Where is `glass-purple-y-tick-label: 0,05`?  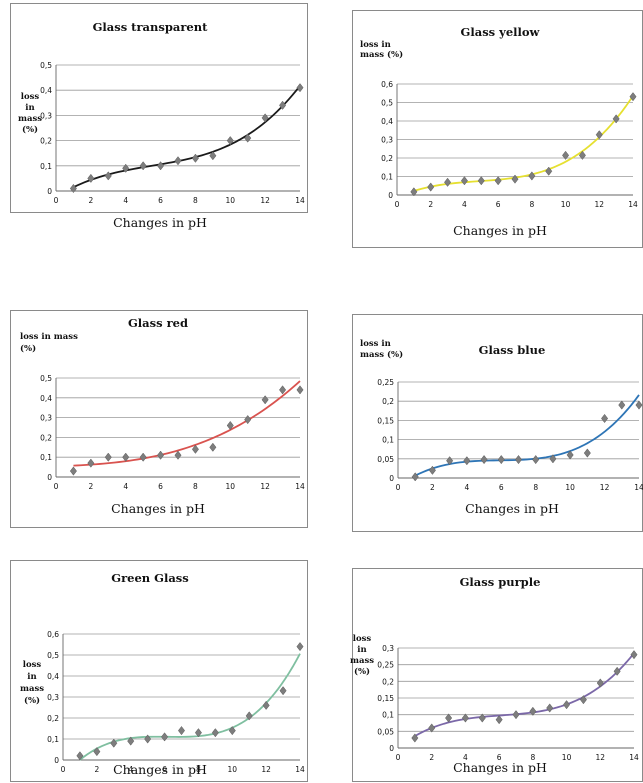 glass-purple-y-tick-label: 0,05 is located at coordinates (385, 731).